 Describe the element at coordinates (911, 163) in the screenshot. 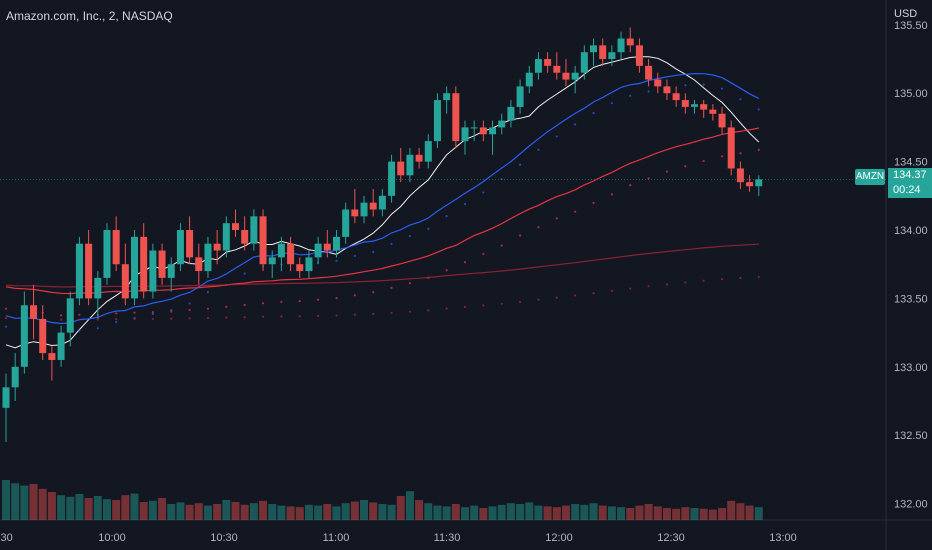

I see `y-tick-label: 134.50` at that location.